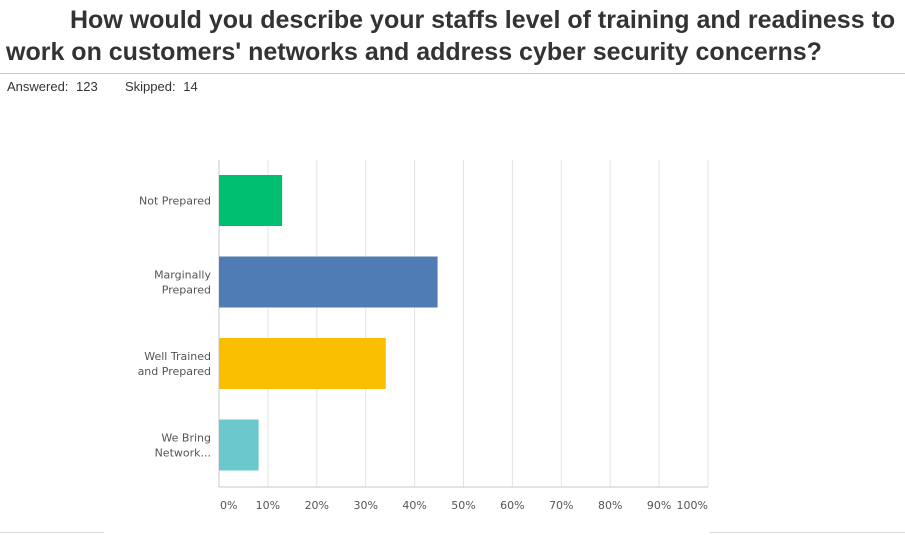 The height and width of the screenshot is (535, 905). Describe the element at coordinates (512, 505) in the screenshot. I see `x-tick-label: 60%` at that location.